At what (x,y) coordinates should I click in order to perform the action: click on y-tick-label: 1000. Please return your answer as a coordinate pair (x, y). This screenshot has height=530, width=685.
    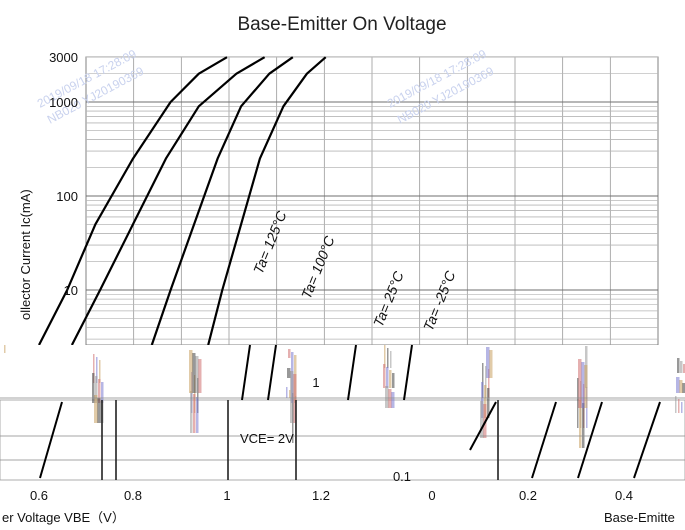
    Looking at the image, I should click on (63, 102).